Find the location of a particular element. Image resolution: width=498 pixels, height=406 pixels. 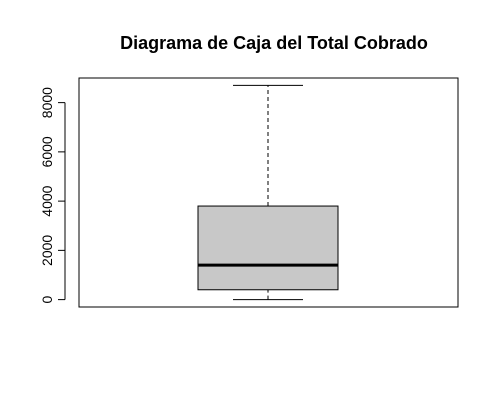

y-tick-label: 0 is located at coordinates (47, 300).